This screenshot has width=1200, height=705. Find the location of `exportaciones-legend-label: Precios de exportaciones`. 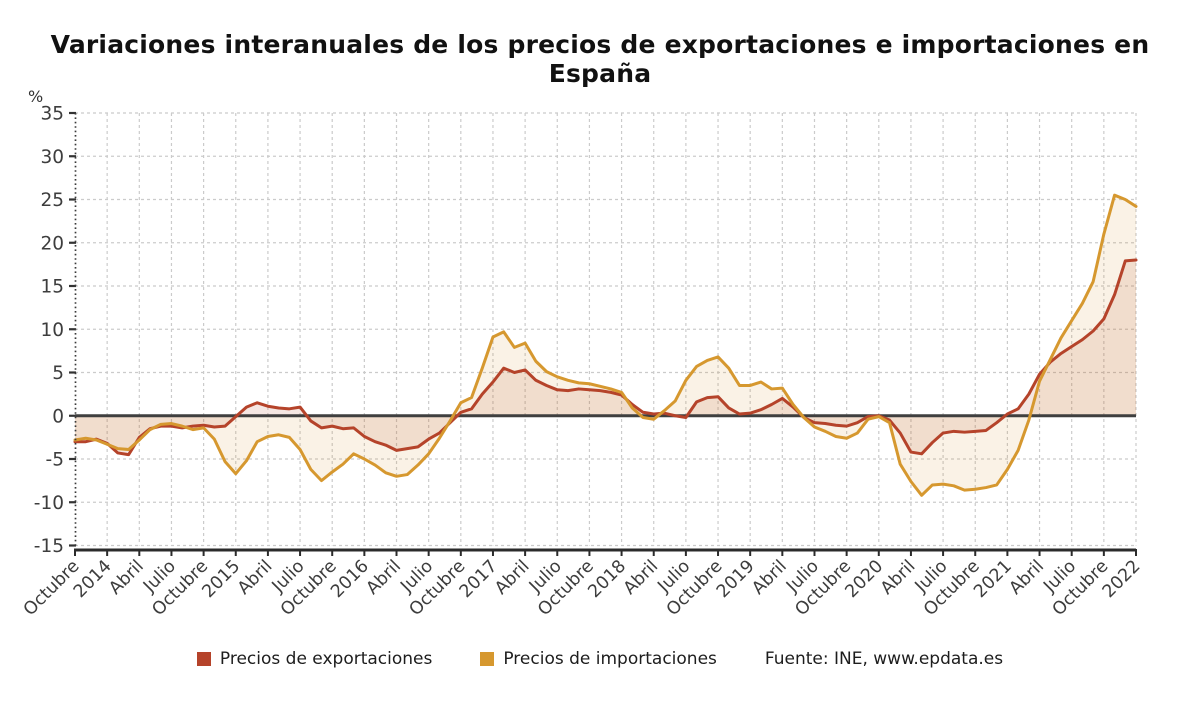

exportaciones-legend-label: Precios de exportaciones is located at coordinates (326, 659).